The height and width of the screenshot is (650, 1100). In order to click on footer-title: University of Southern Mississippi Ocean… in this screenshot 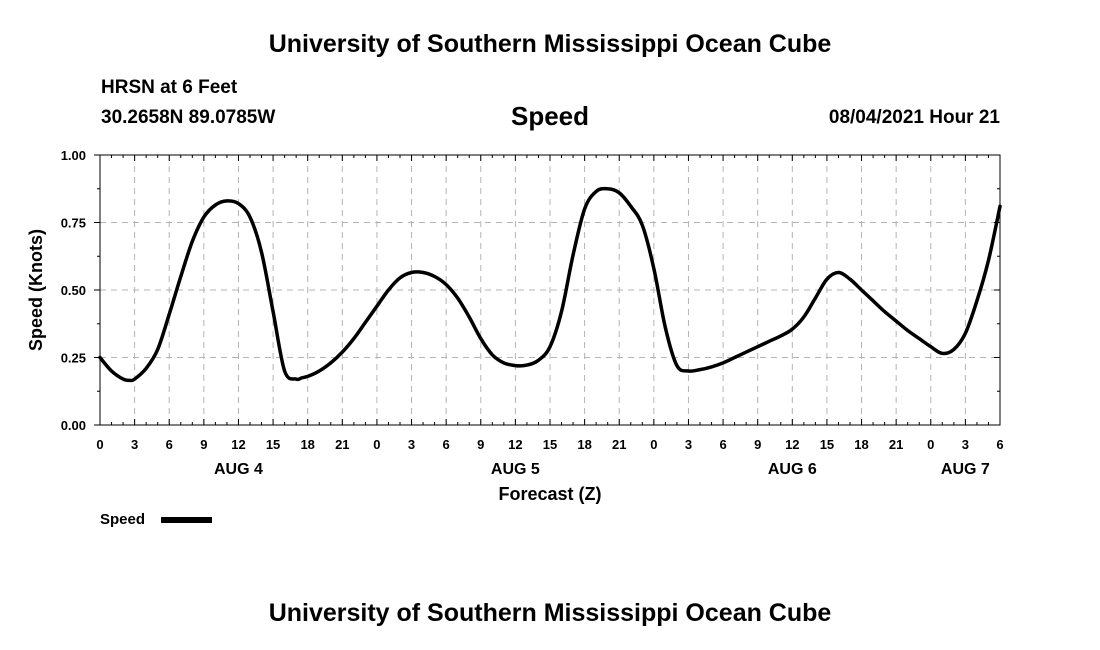, I will do `click(550, 613)`.